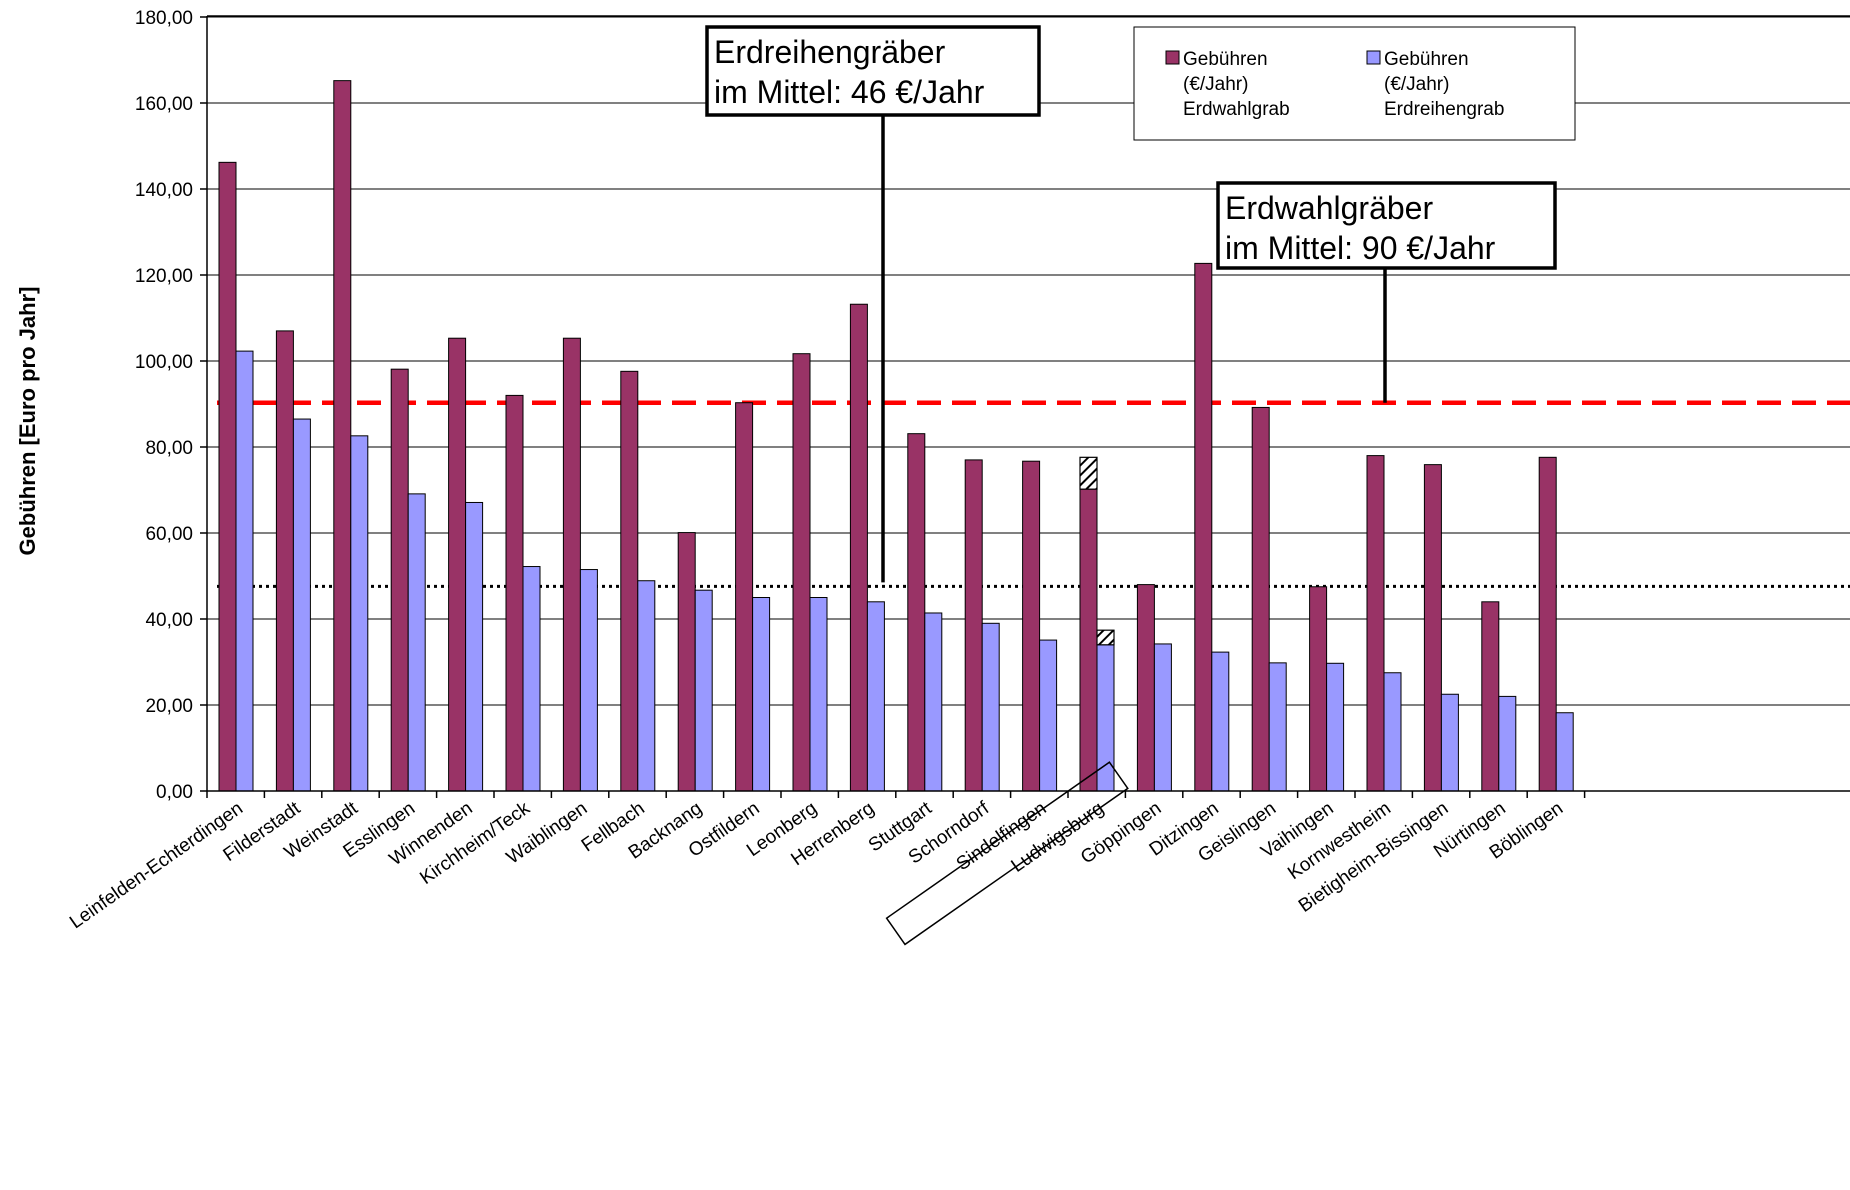 The image size is (1850, 1190). I want to click on bar-erdwahlgrab-goppingen, so click(1145, 688).